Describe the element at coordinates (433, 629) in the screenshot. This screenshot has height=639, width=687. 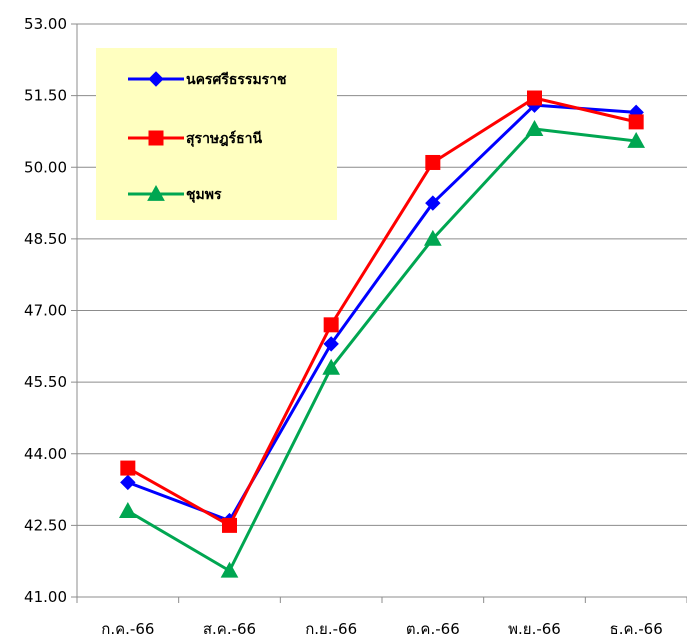
I see `x-tick-label: ต.ค.-66` at that location.